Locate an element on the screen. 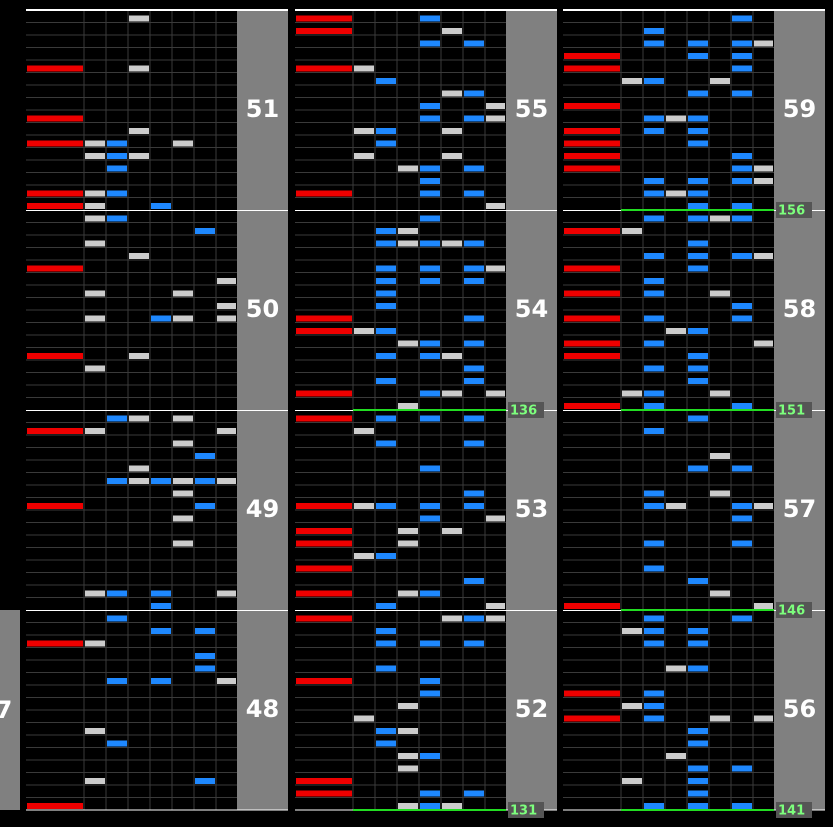 The image size is (833, 827). bpm-label: 136 is located at coordinates (523, 411).